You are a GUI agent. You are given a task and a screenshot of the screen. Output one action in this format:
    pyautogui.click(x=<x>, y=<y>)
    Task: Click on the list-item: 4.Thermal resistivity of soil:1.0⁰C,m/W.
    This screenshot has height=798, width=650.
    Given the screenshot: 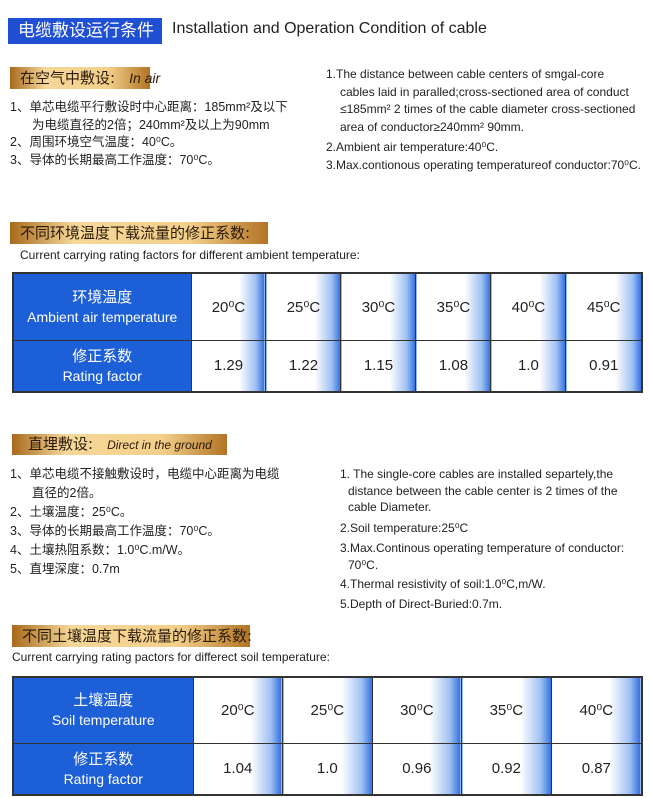 What is the action you would take?
    pyautogui.click(x=443, y=584)
    